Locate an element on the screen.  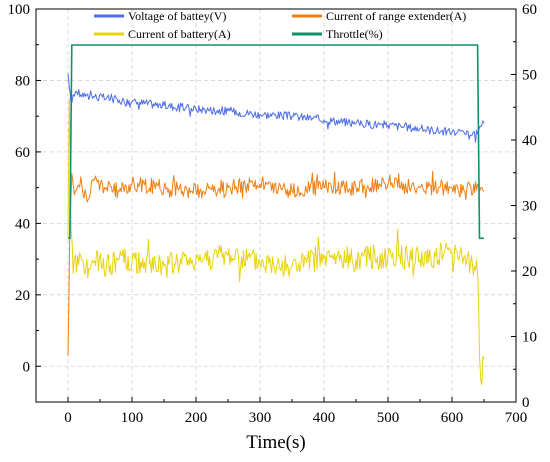
x-tick-label: 600 is located at coordinates (452, 418).